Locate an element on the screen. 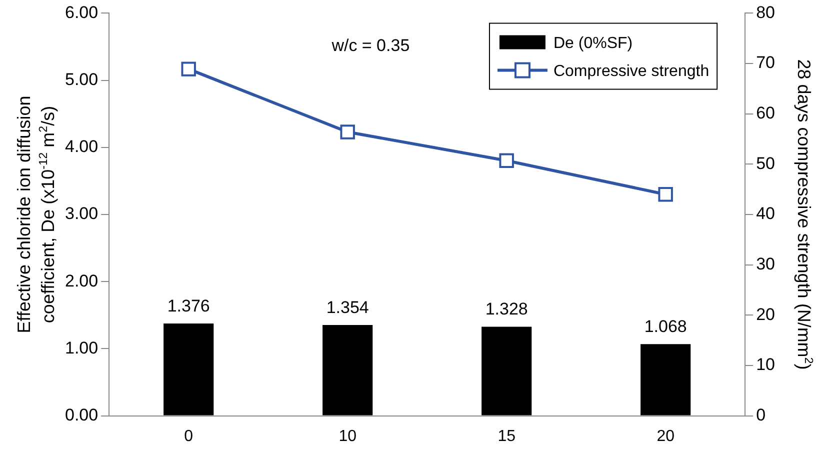 The width and height of the screenshot is (824, 455). y-tick-label: 6.00 is located at coordinates (81, 12).